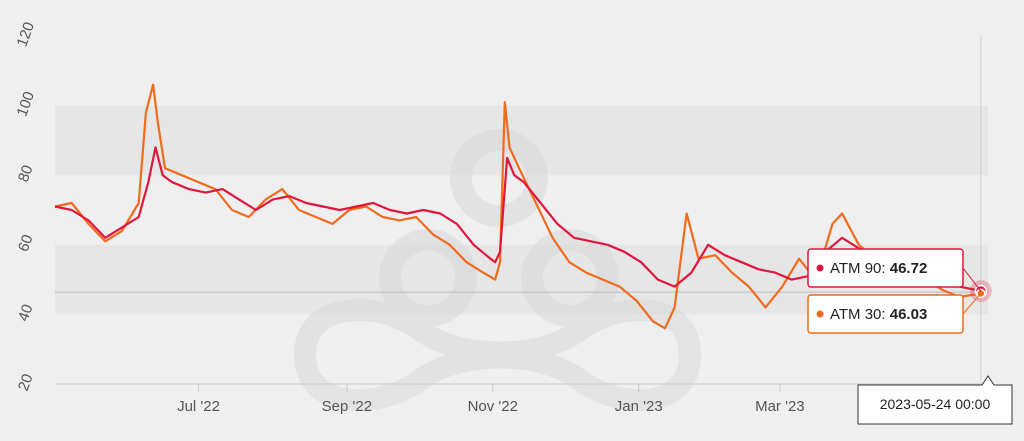 The width and height of the screenshot is (1024, 441). Describe the element at coordinates (820, 268) in the screenshot. I see `tooltip-dot-atm90` at that location.